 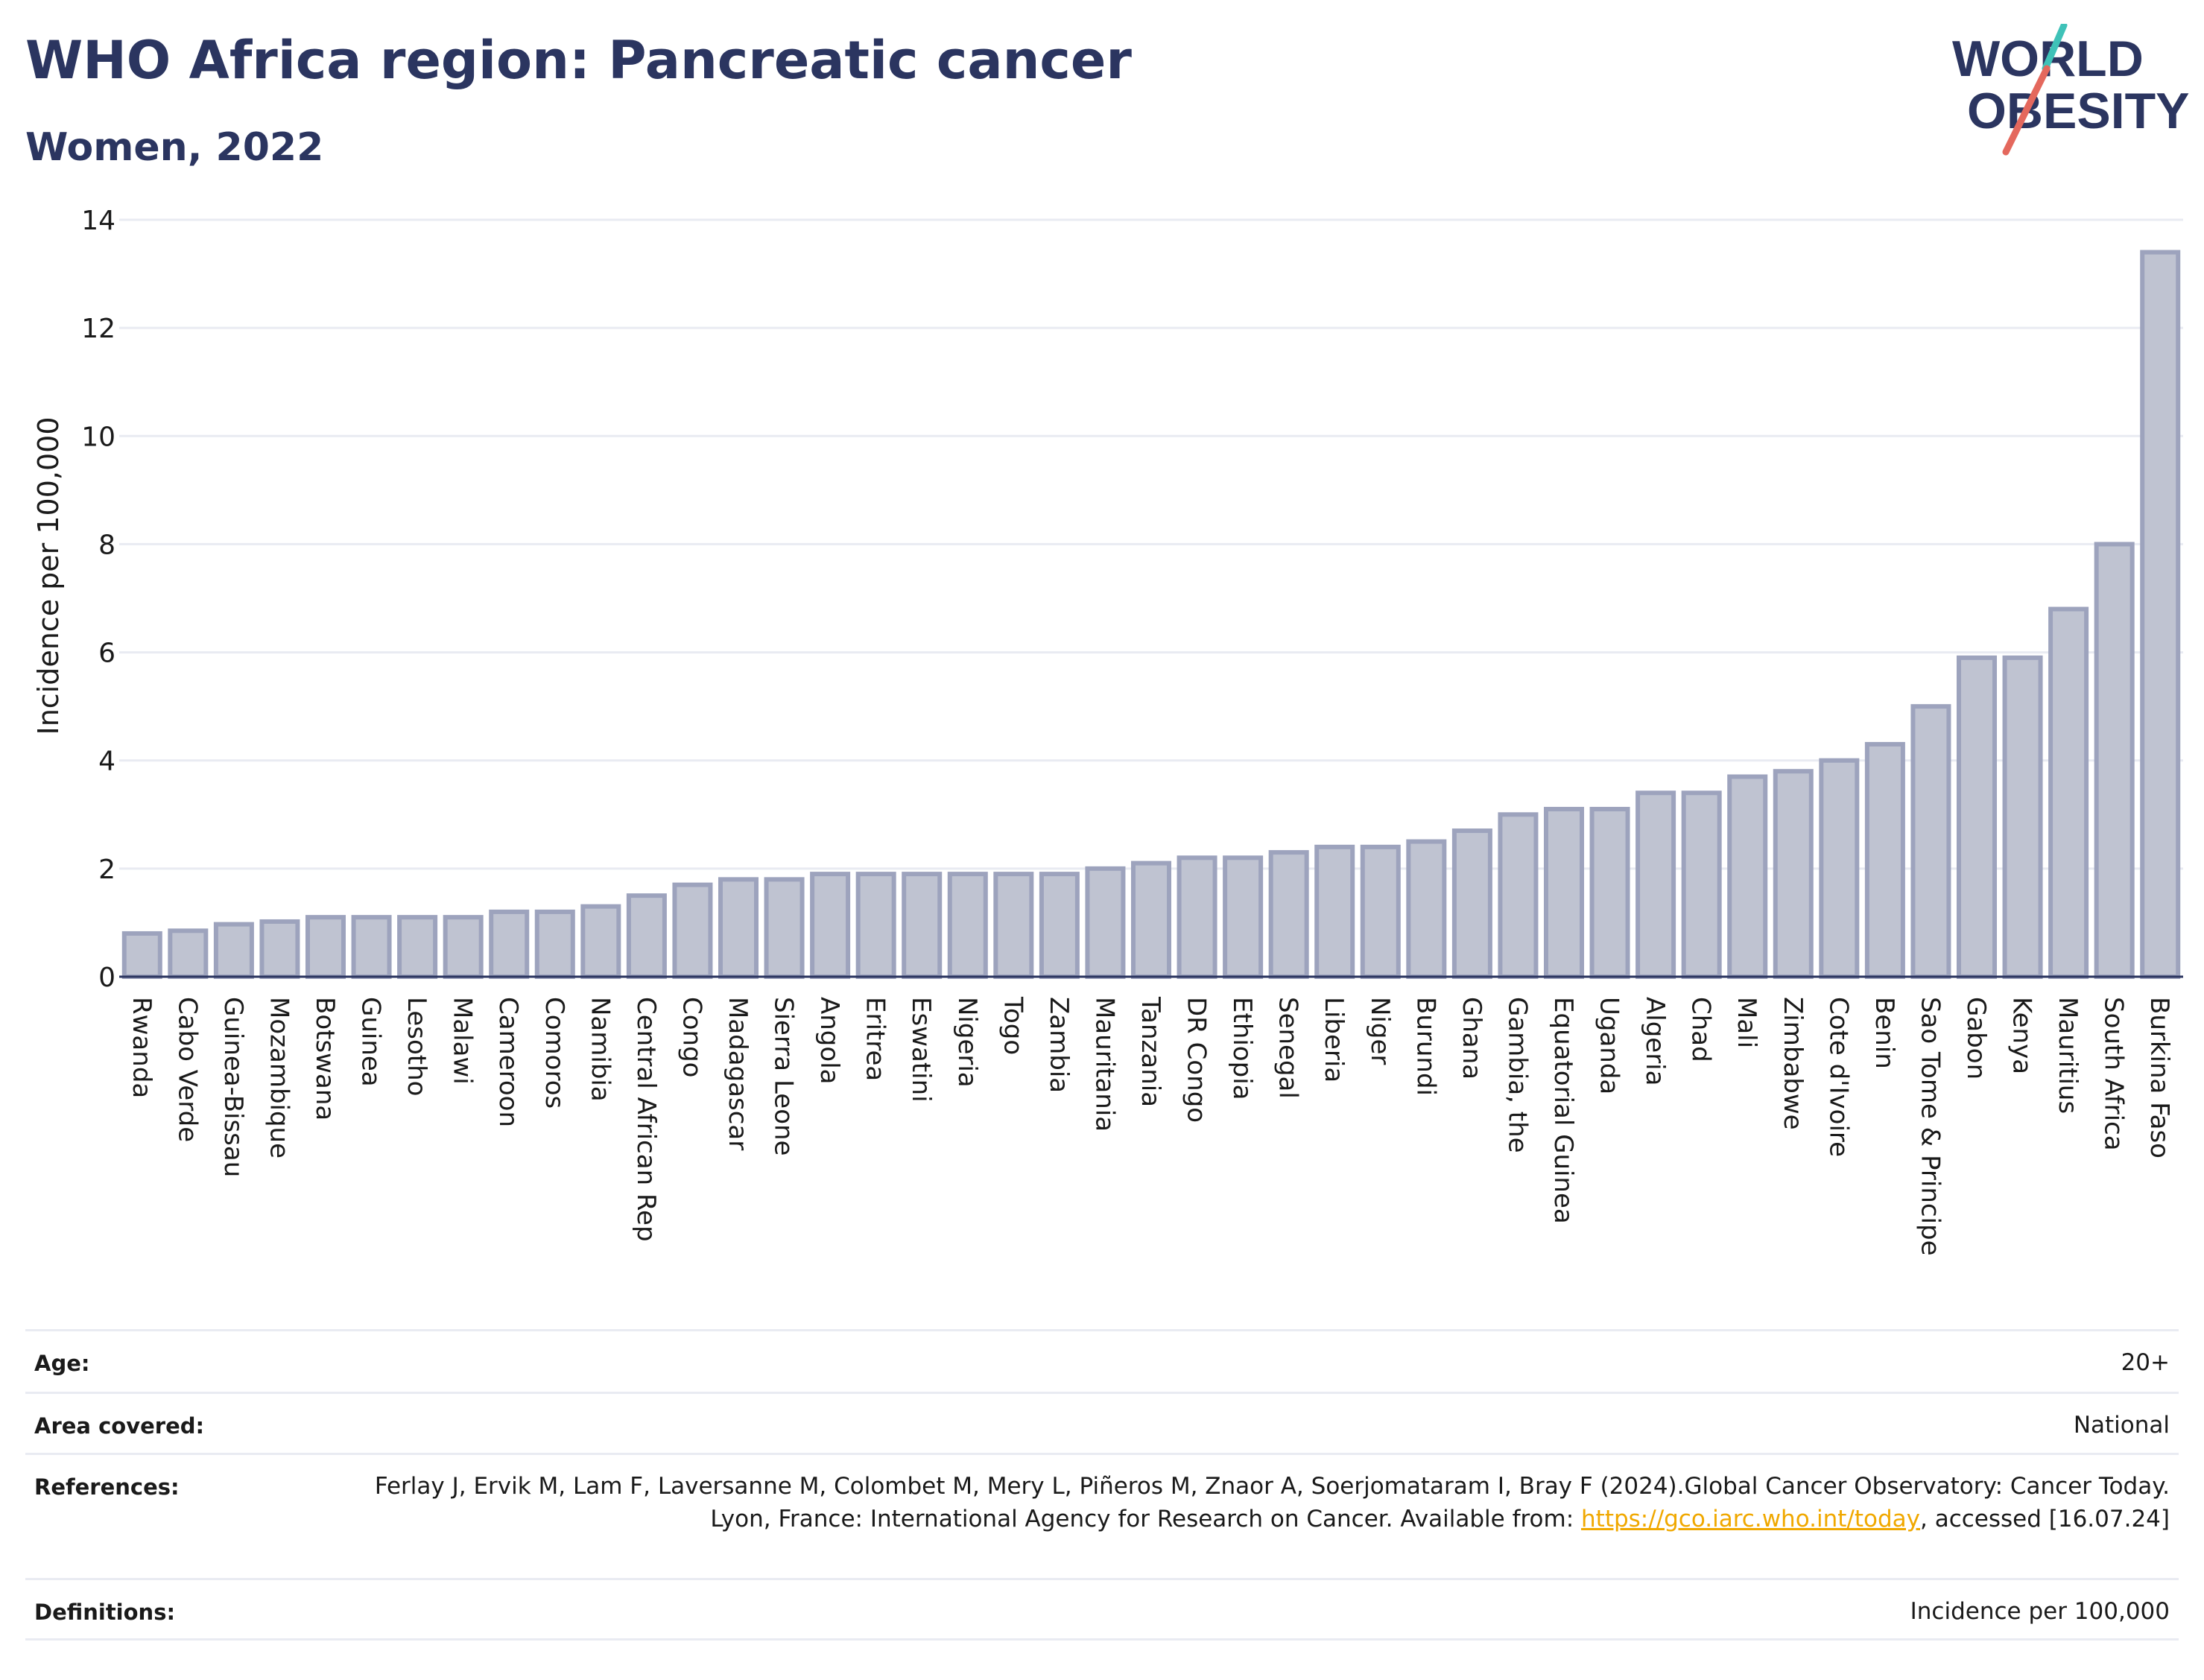 I want to click on bar-guinea, so click(x=371, y=947).